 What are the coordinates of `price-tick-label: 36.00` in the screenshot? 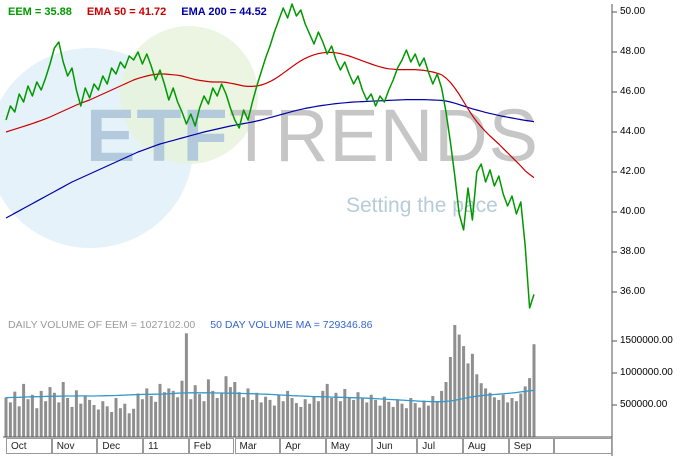 It's located at (633, 291).